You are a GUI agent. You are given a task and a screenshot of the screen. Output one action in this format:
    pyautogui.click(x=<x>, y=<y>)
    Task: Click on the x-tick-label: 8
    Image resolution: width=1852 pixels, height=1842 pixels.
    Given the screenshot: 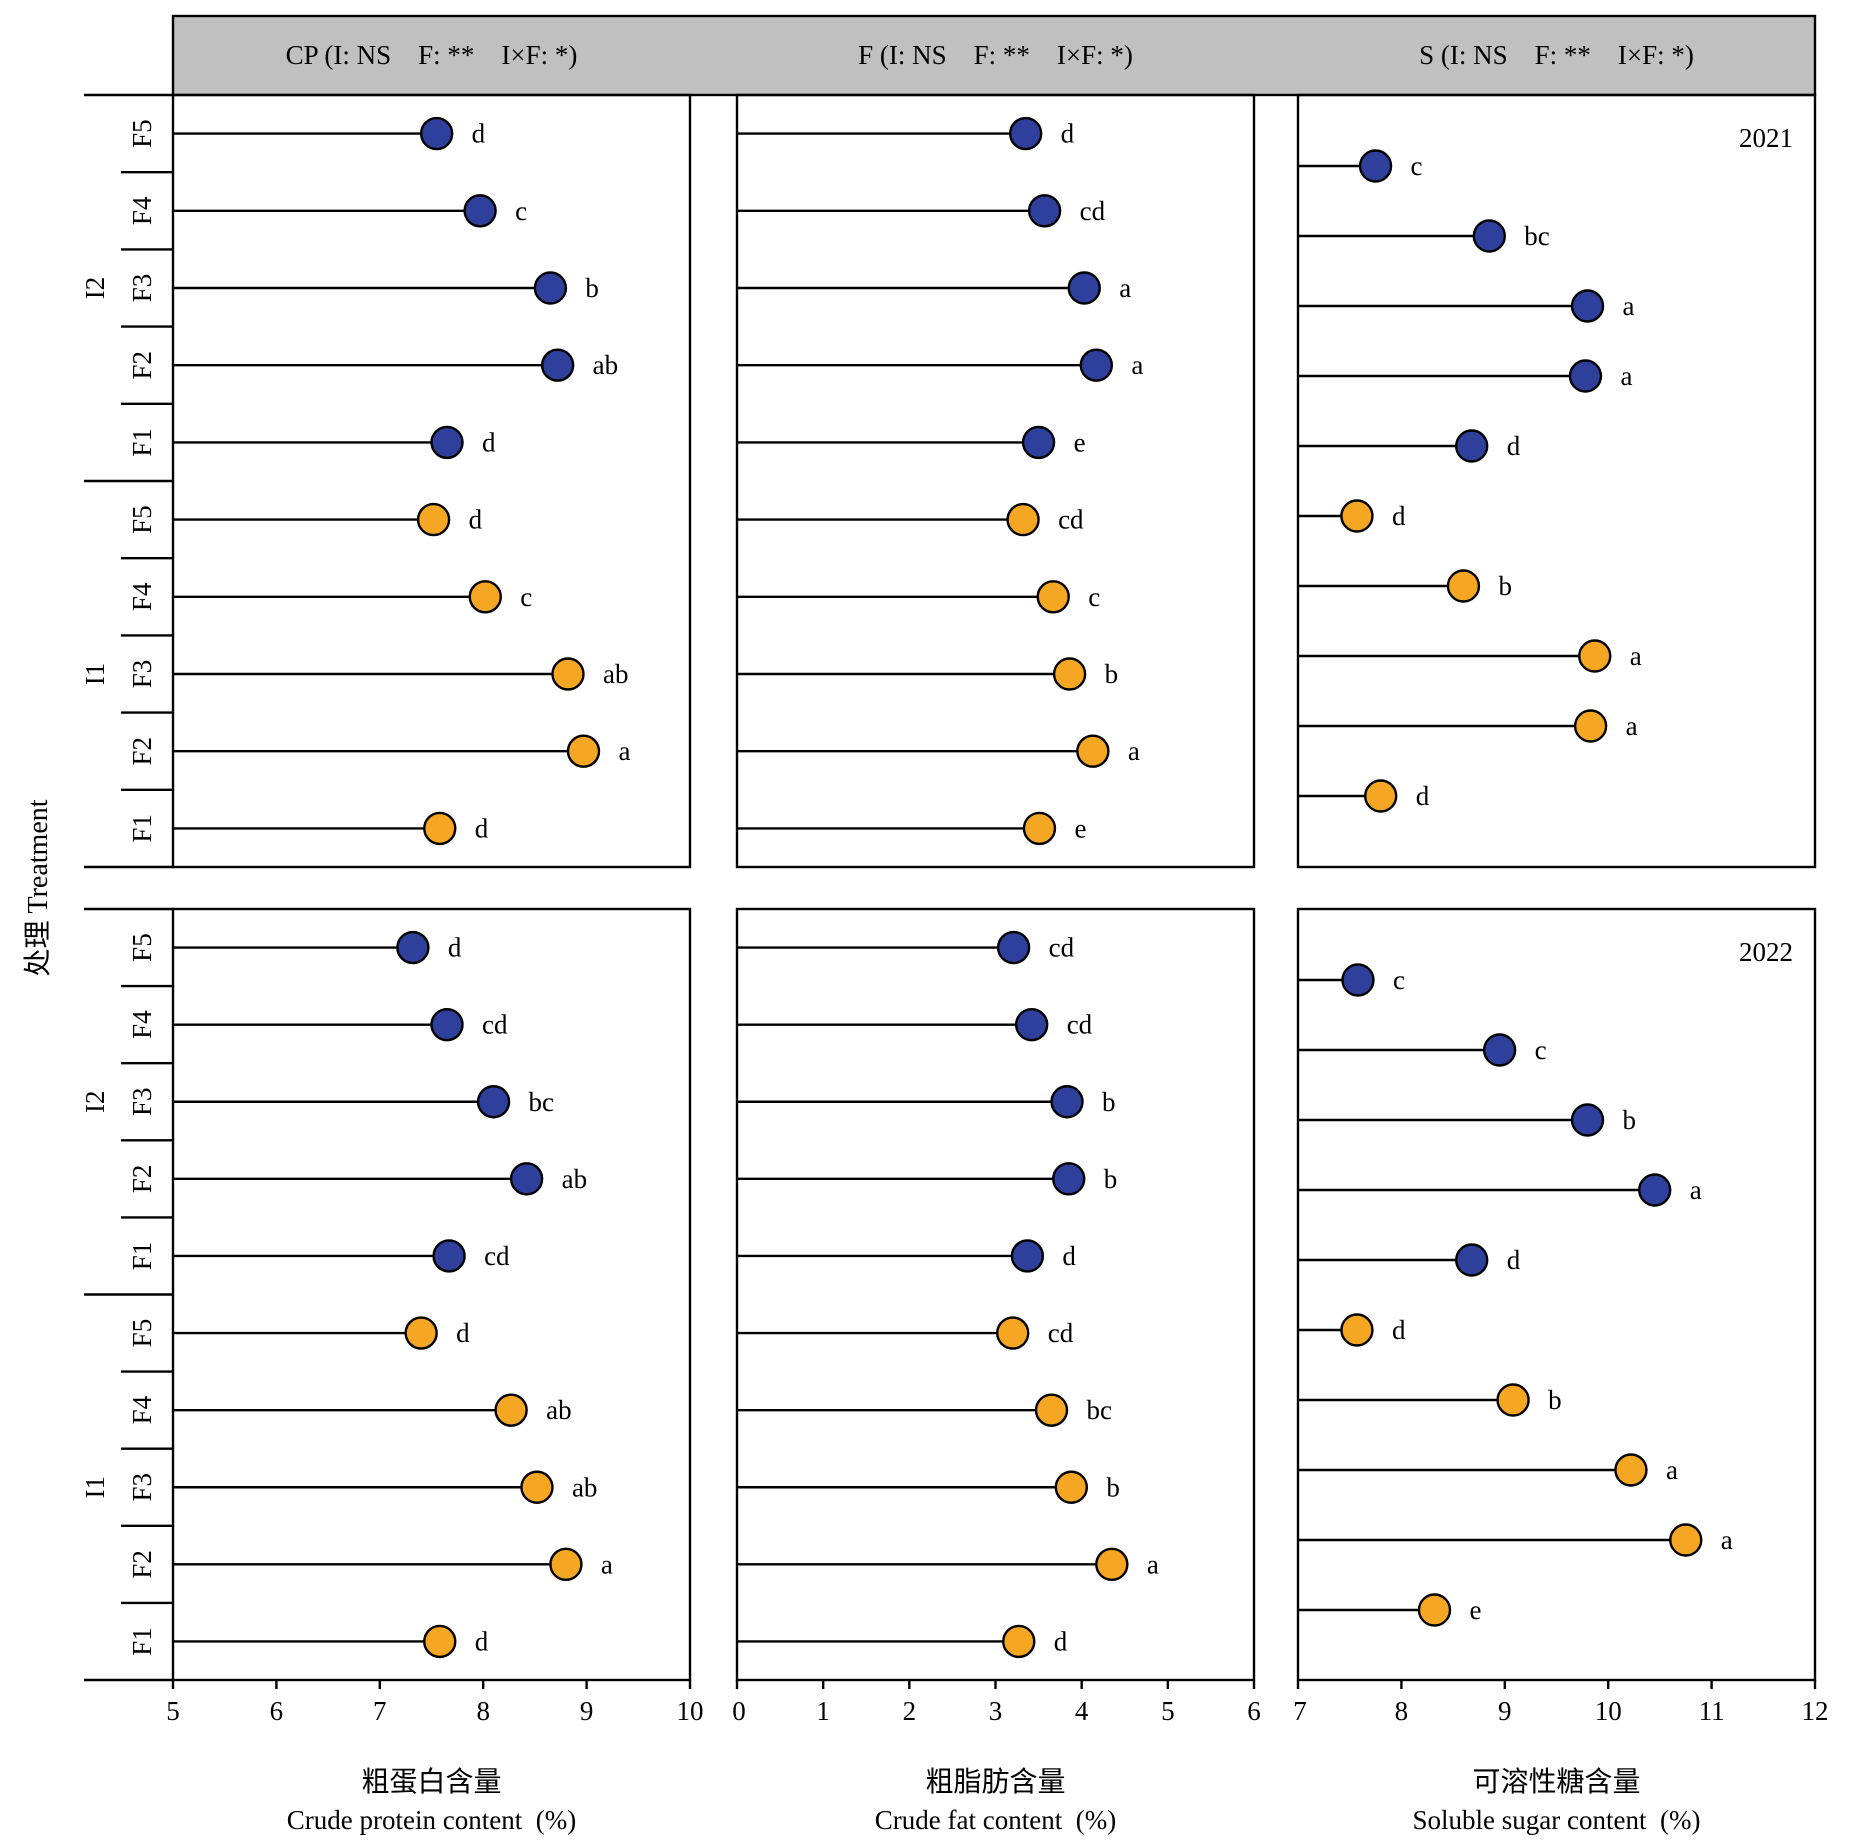 What is the action you would take?
    pyautogui.click(x=1402, y=1711)
    